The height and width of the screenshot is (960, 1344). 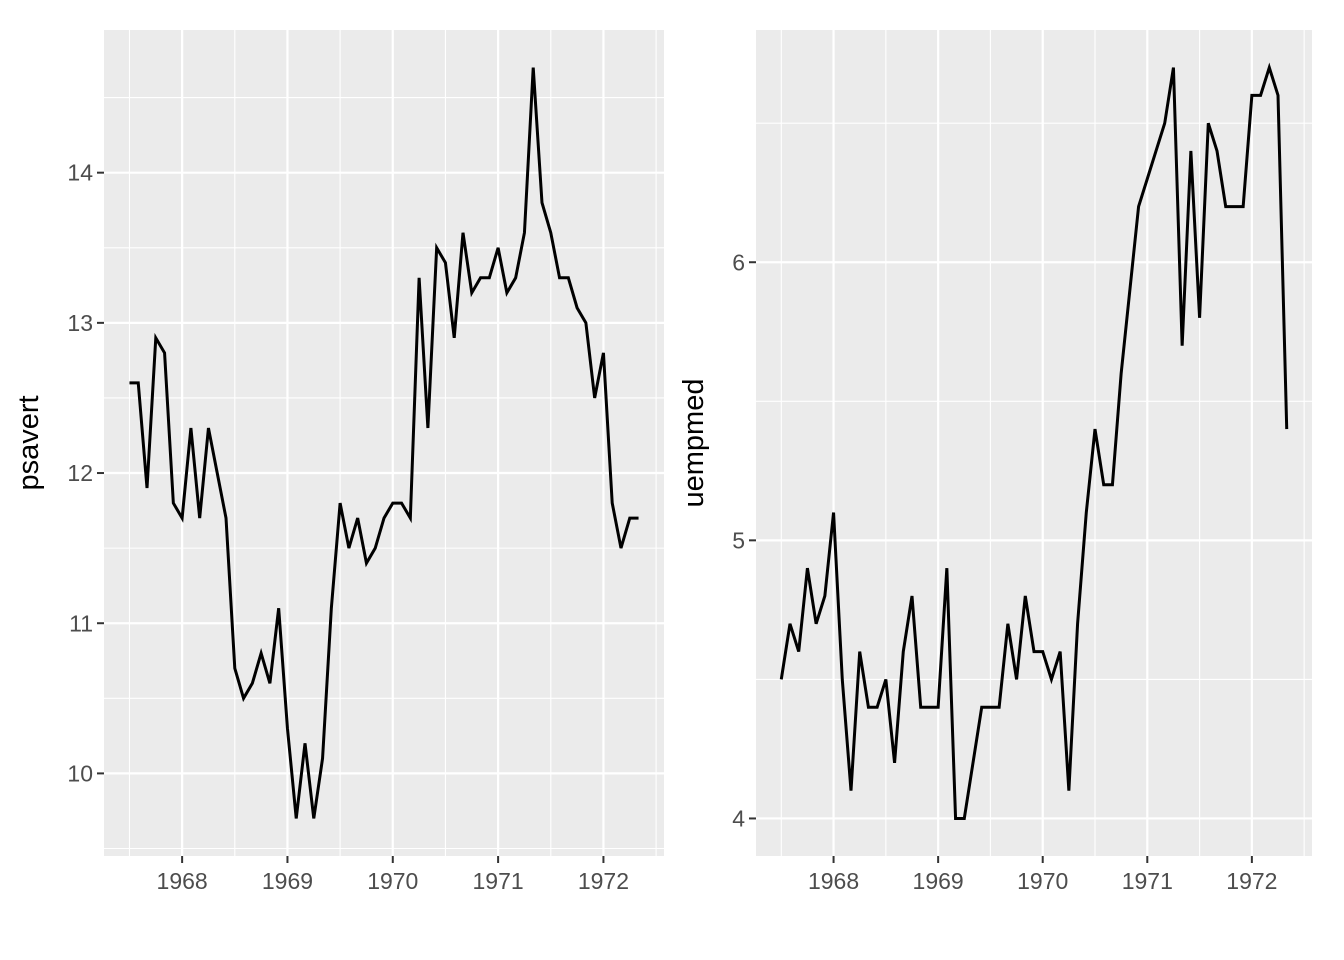 What do you see at coordinates (738, 262) in the screenshot?
I see `y-tick-label: 6` at bounding box center [738, 262].